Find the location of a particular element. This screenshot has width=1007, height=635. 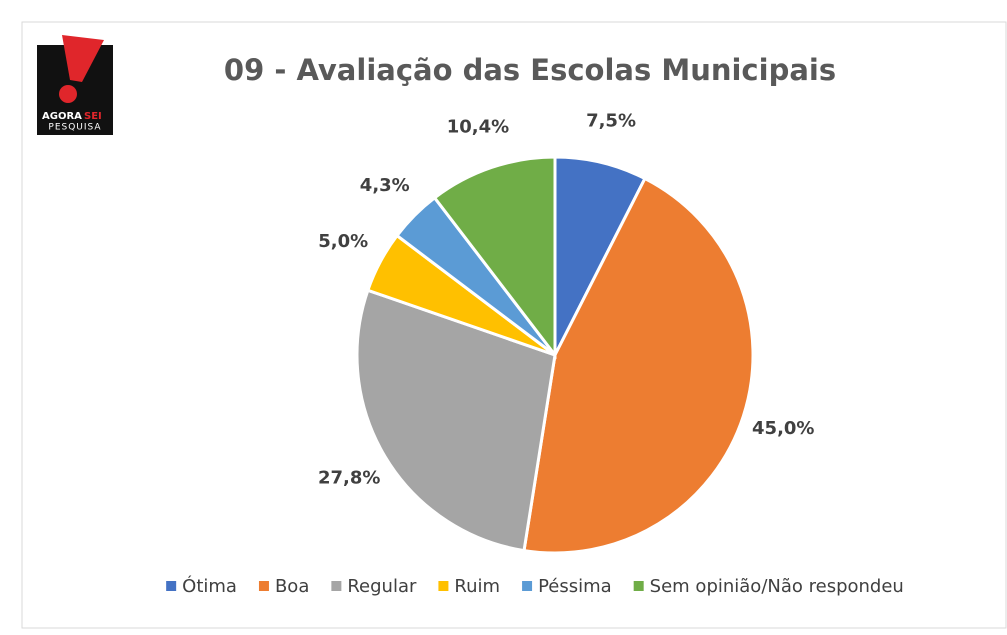

legend-label: Ruim is located at coordinates (477, 586).